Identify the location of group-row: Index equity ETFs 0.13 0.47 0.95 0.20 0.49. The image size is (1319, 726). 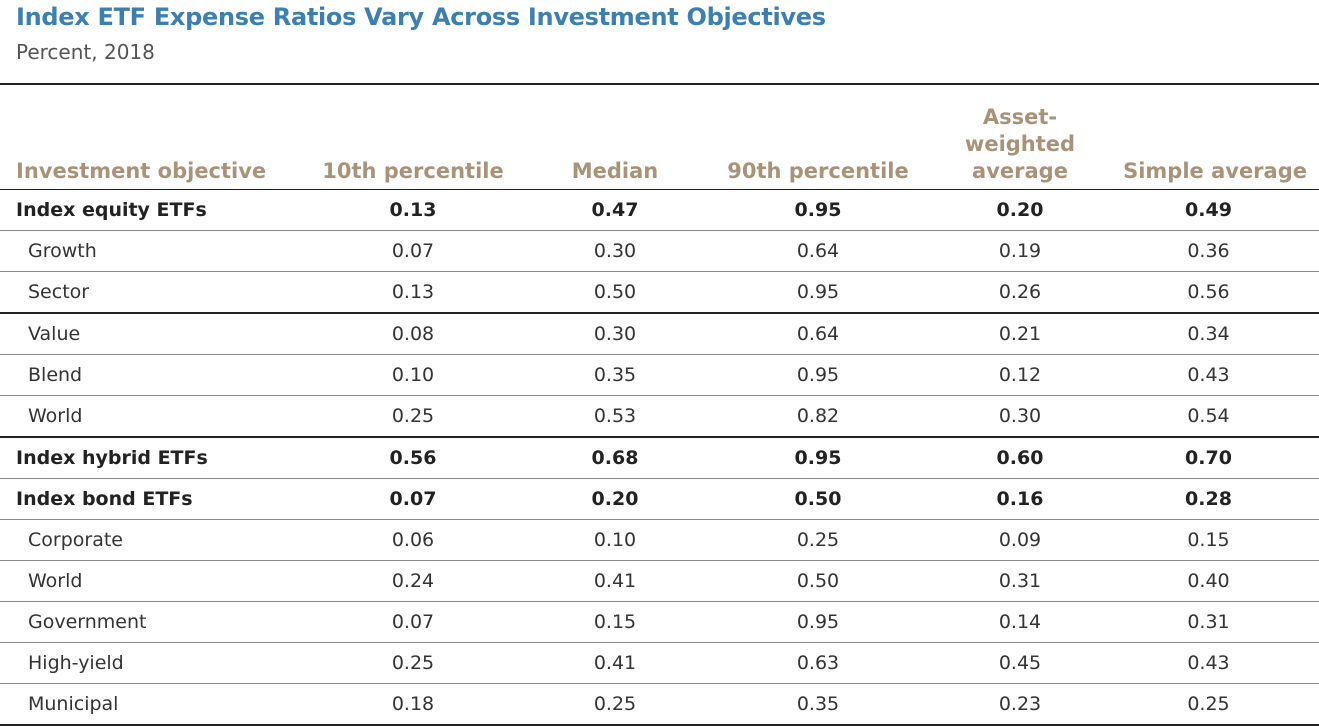
(659, 210).